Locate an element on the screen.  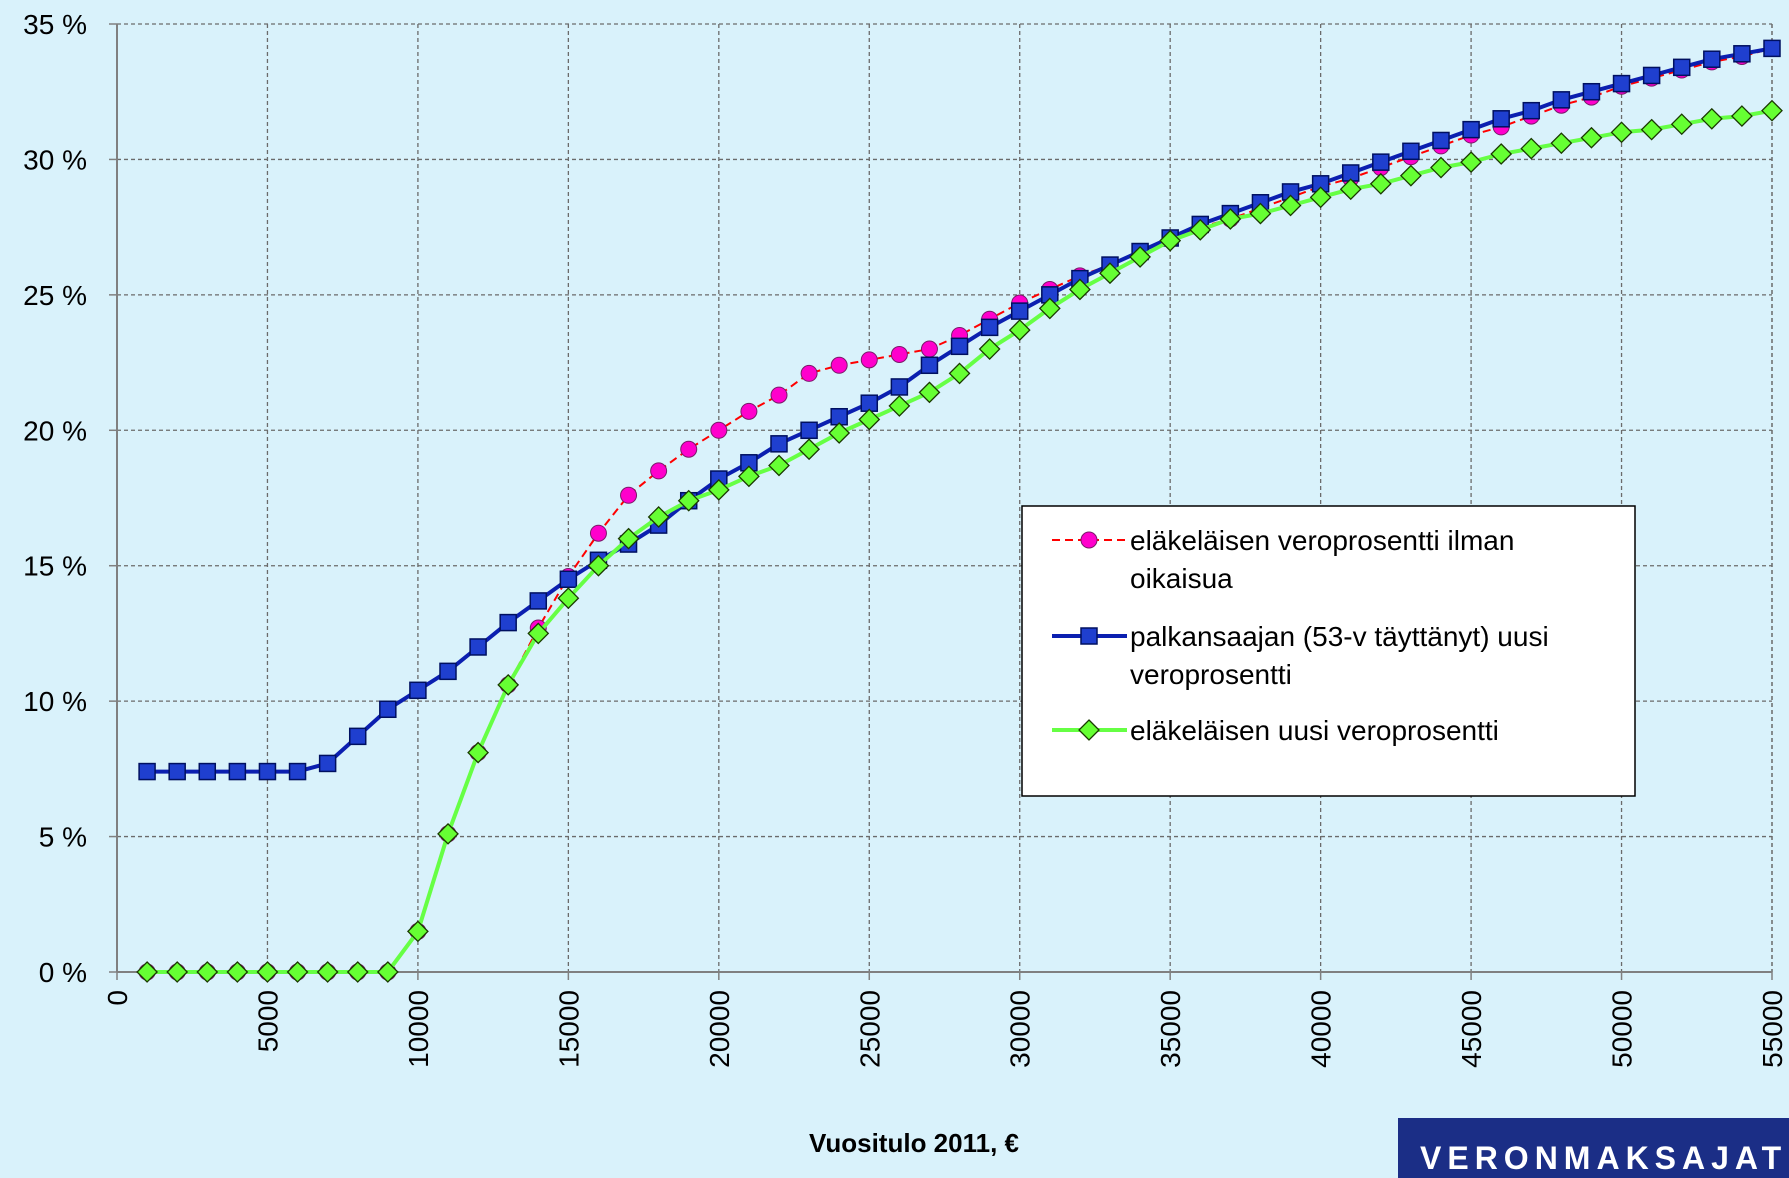
legend-label: eläkeläisen veroprosentti ilman oikaisua is located at coordinates (1322, 559).